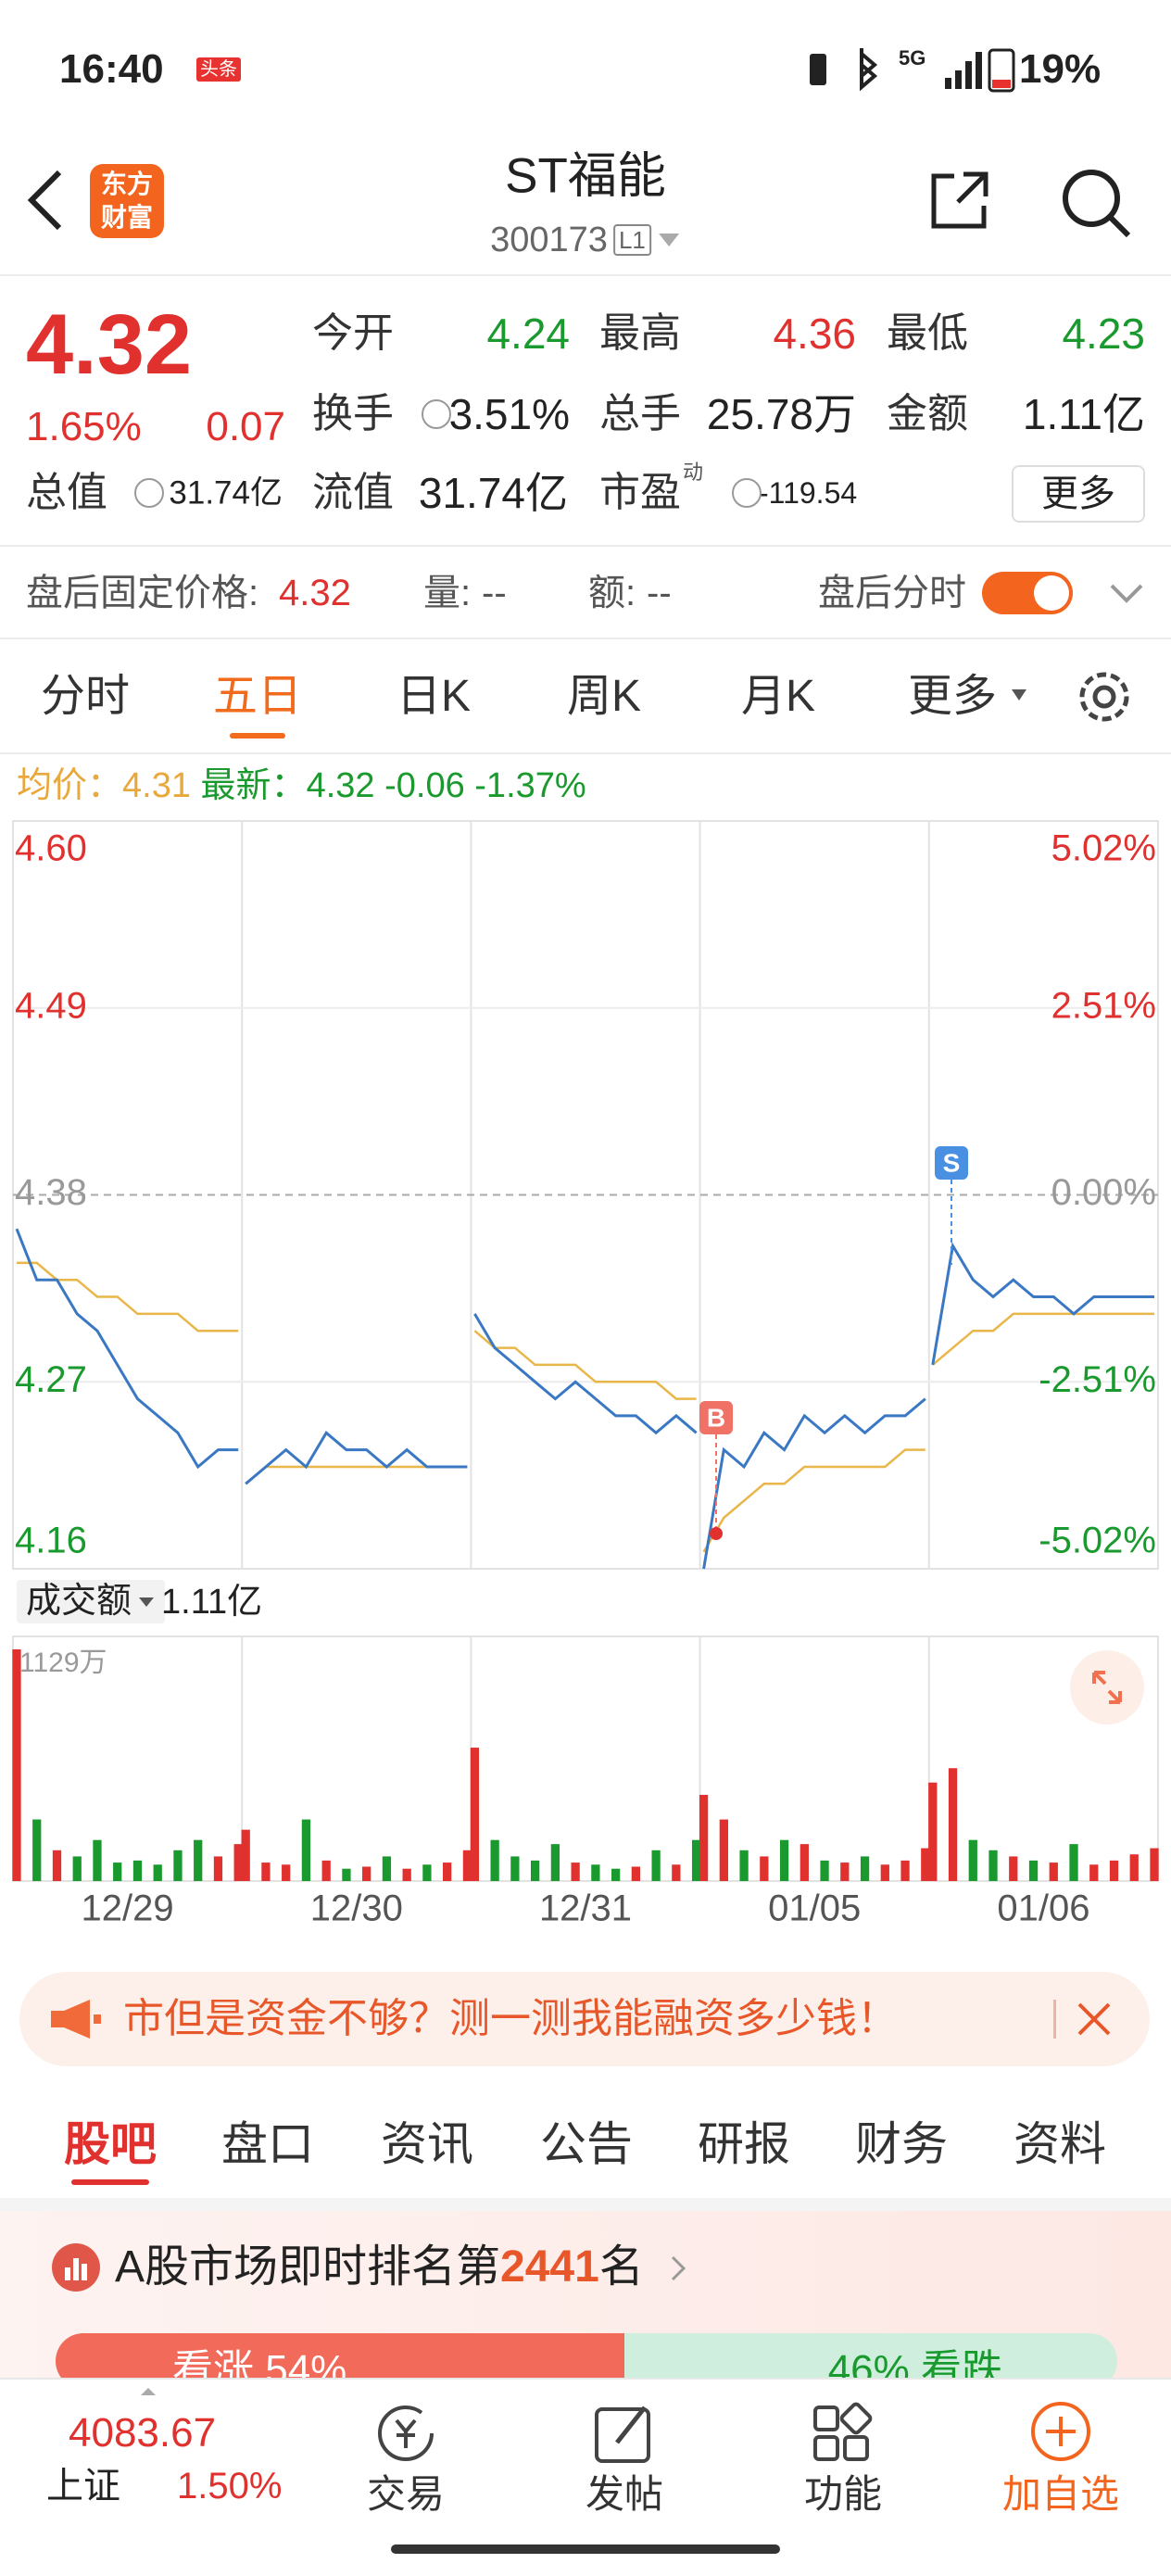 The image size is (1171, 2576). What do you see at coordinates (604, 696) in the screenshot?
I see `chart-tab: 周K` at bounding box center [604, 696].